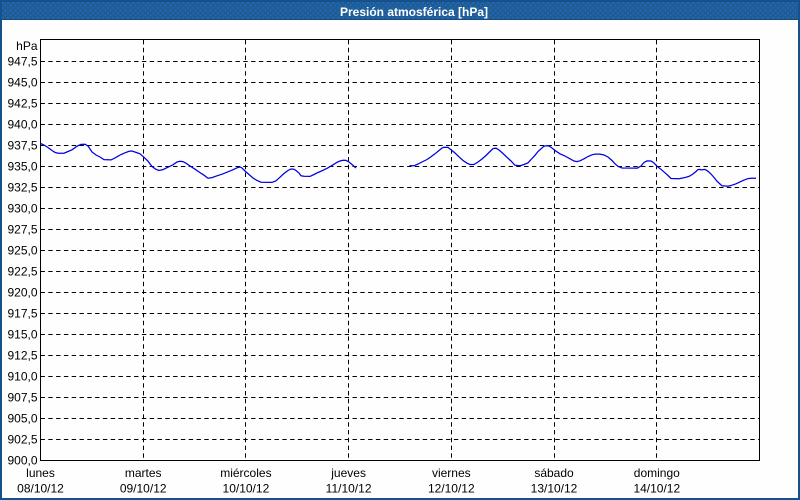 Image resolution: width=800 pixels, height=500 pixels. What do you see at coordinates (22, 314) in the screenshot?
I see `svg-text: 917,5` at bounding box center [22, 314].